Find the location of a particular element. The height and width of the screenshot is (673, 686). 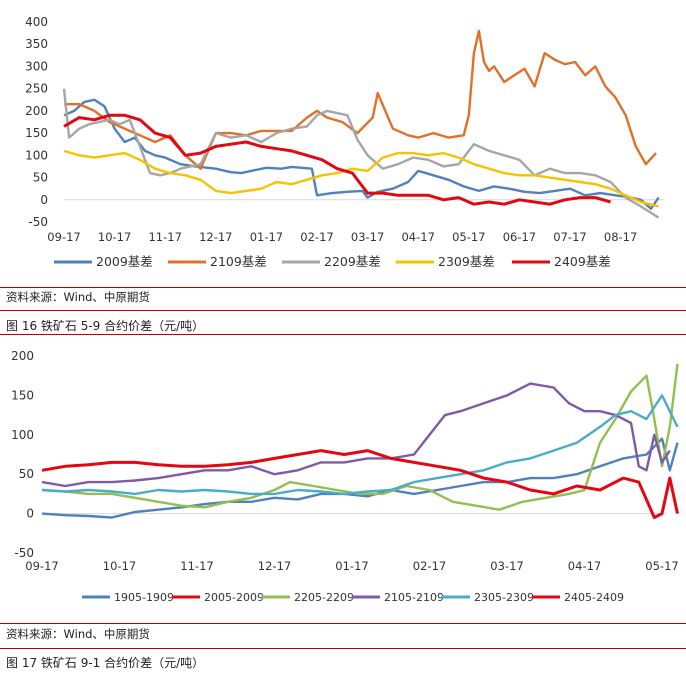

legend-label: 2309基差 is located at coordinates (466, 261).